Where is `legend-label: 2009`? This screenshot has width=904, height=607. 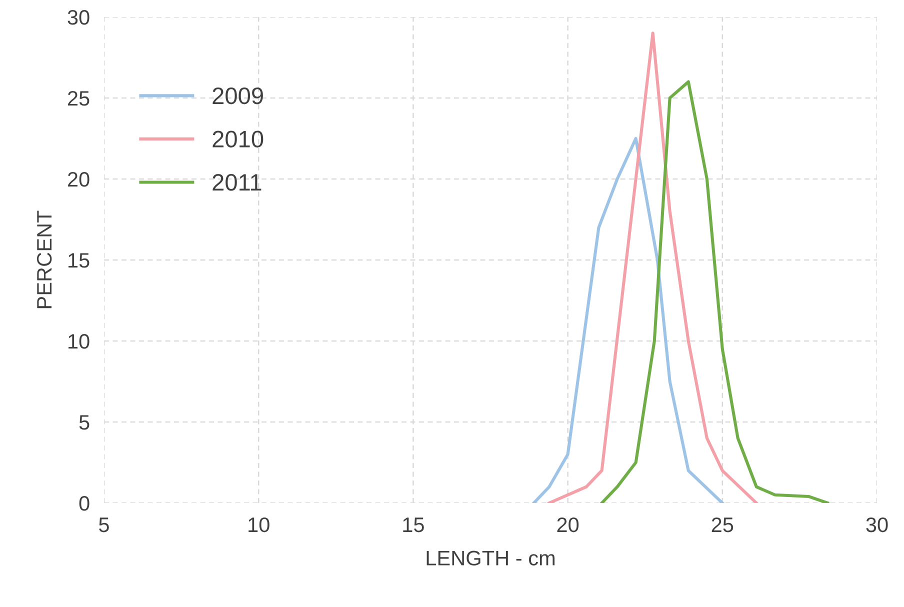 legend-label: 2009 is located at coordinates (237, 95).